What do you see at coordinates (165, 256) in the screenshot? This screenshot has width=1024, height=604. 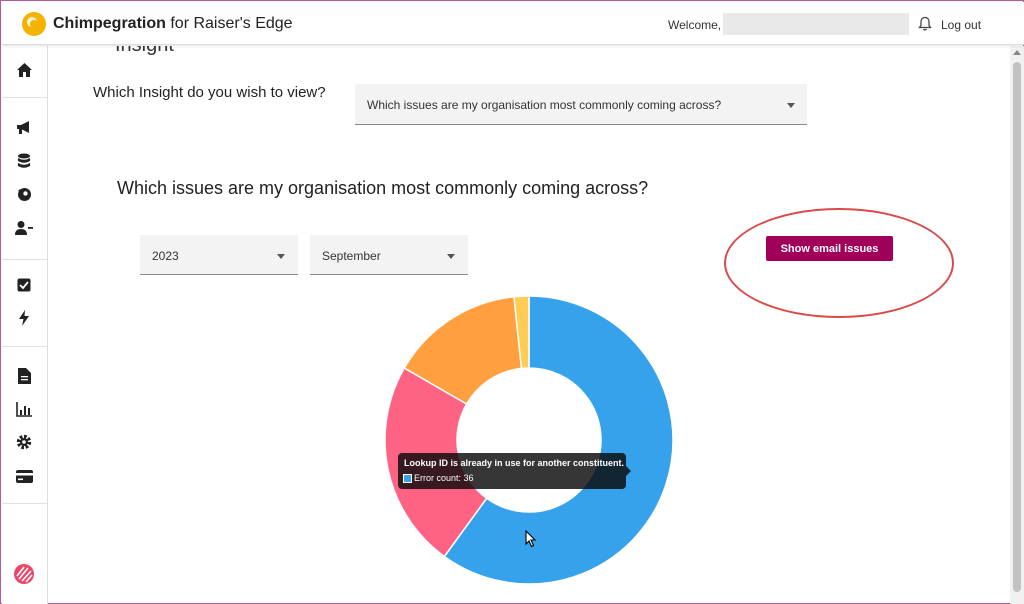 I see `year-select-value: 2023` at bounding box center [165, 256].